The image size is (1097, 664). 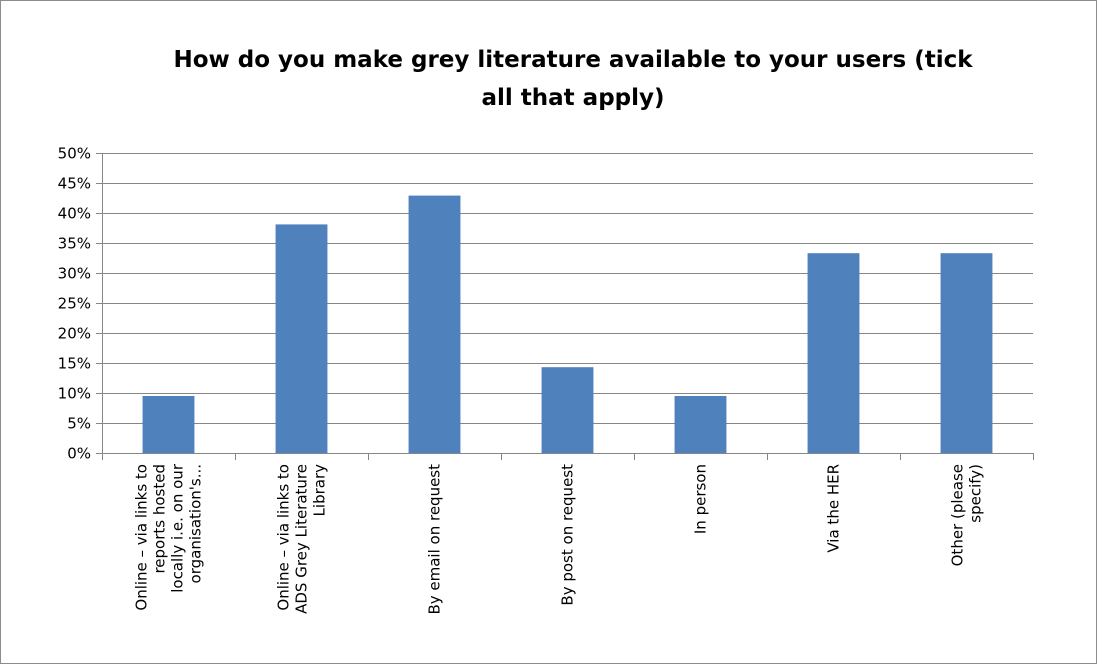 What do you see at coordinates (958, 515) in the screenshot?
I see `x-tick-label: Other (please` at bounding box center [958, 515].